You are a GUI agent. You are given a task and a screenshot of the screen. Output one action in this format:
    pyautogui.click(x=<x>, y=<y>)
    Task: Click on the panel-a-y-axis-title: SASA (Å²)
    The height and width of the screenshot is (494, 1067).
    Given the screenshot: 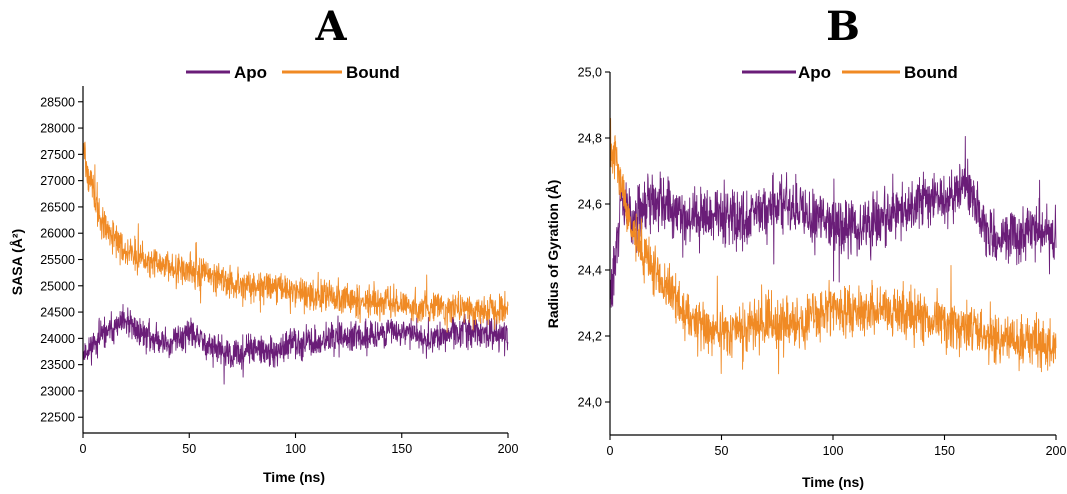 What is the action you would take?
    pyautogui.click(x=17, y=262)
    